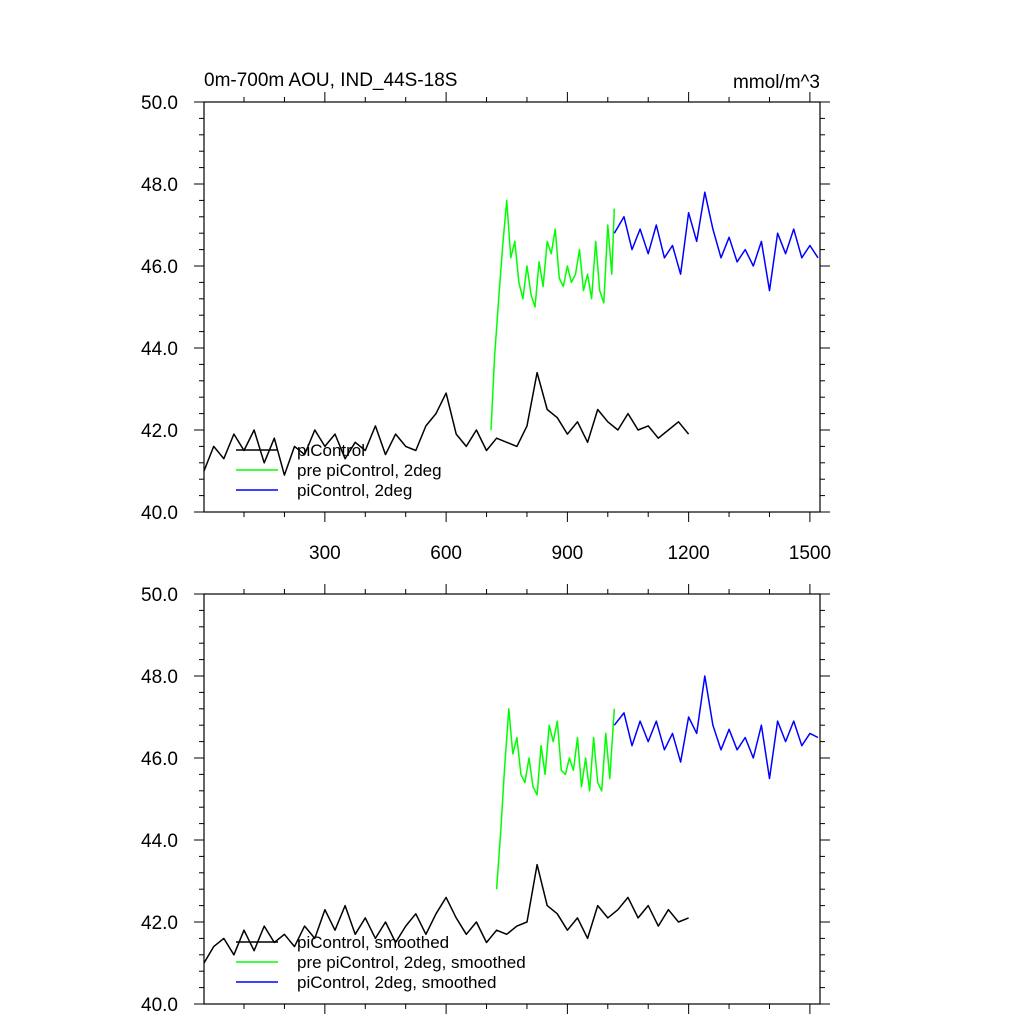 Image resolution: width=1024 pixels, height=1024 pixels. Describe the element at coordinates (330, 80) in the screenshot. I see `figure-title: 0m-700m AOU, IND_44S-18S` at that location.